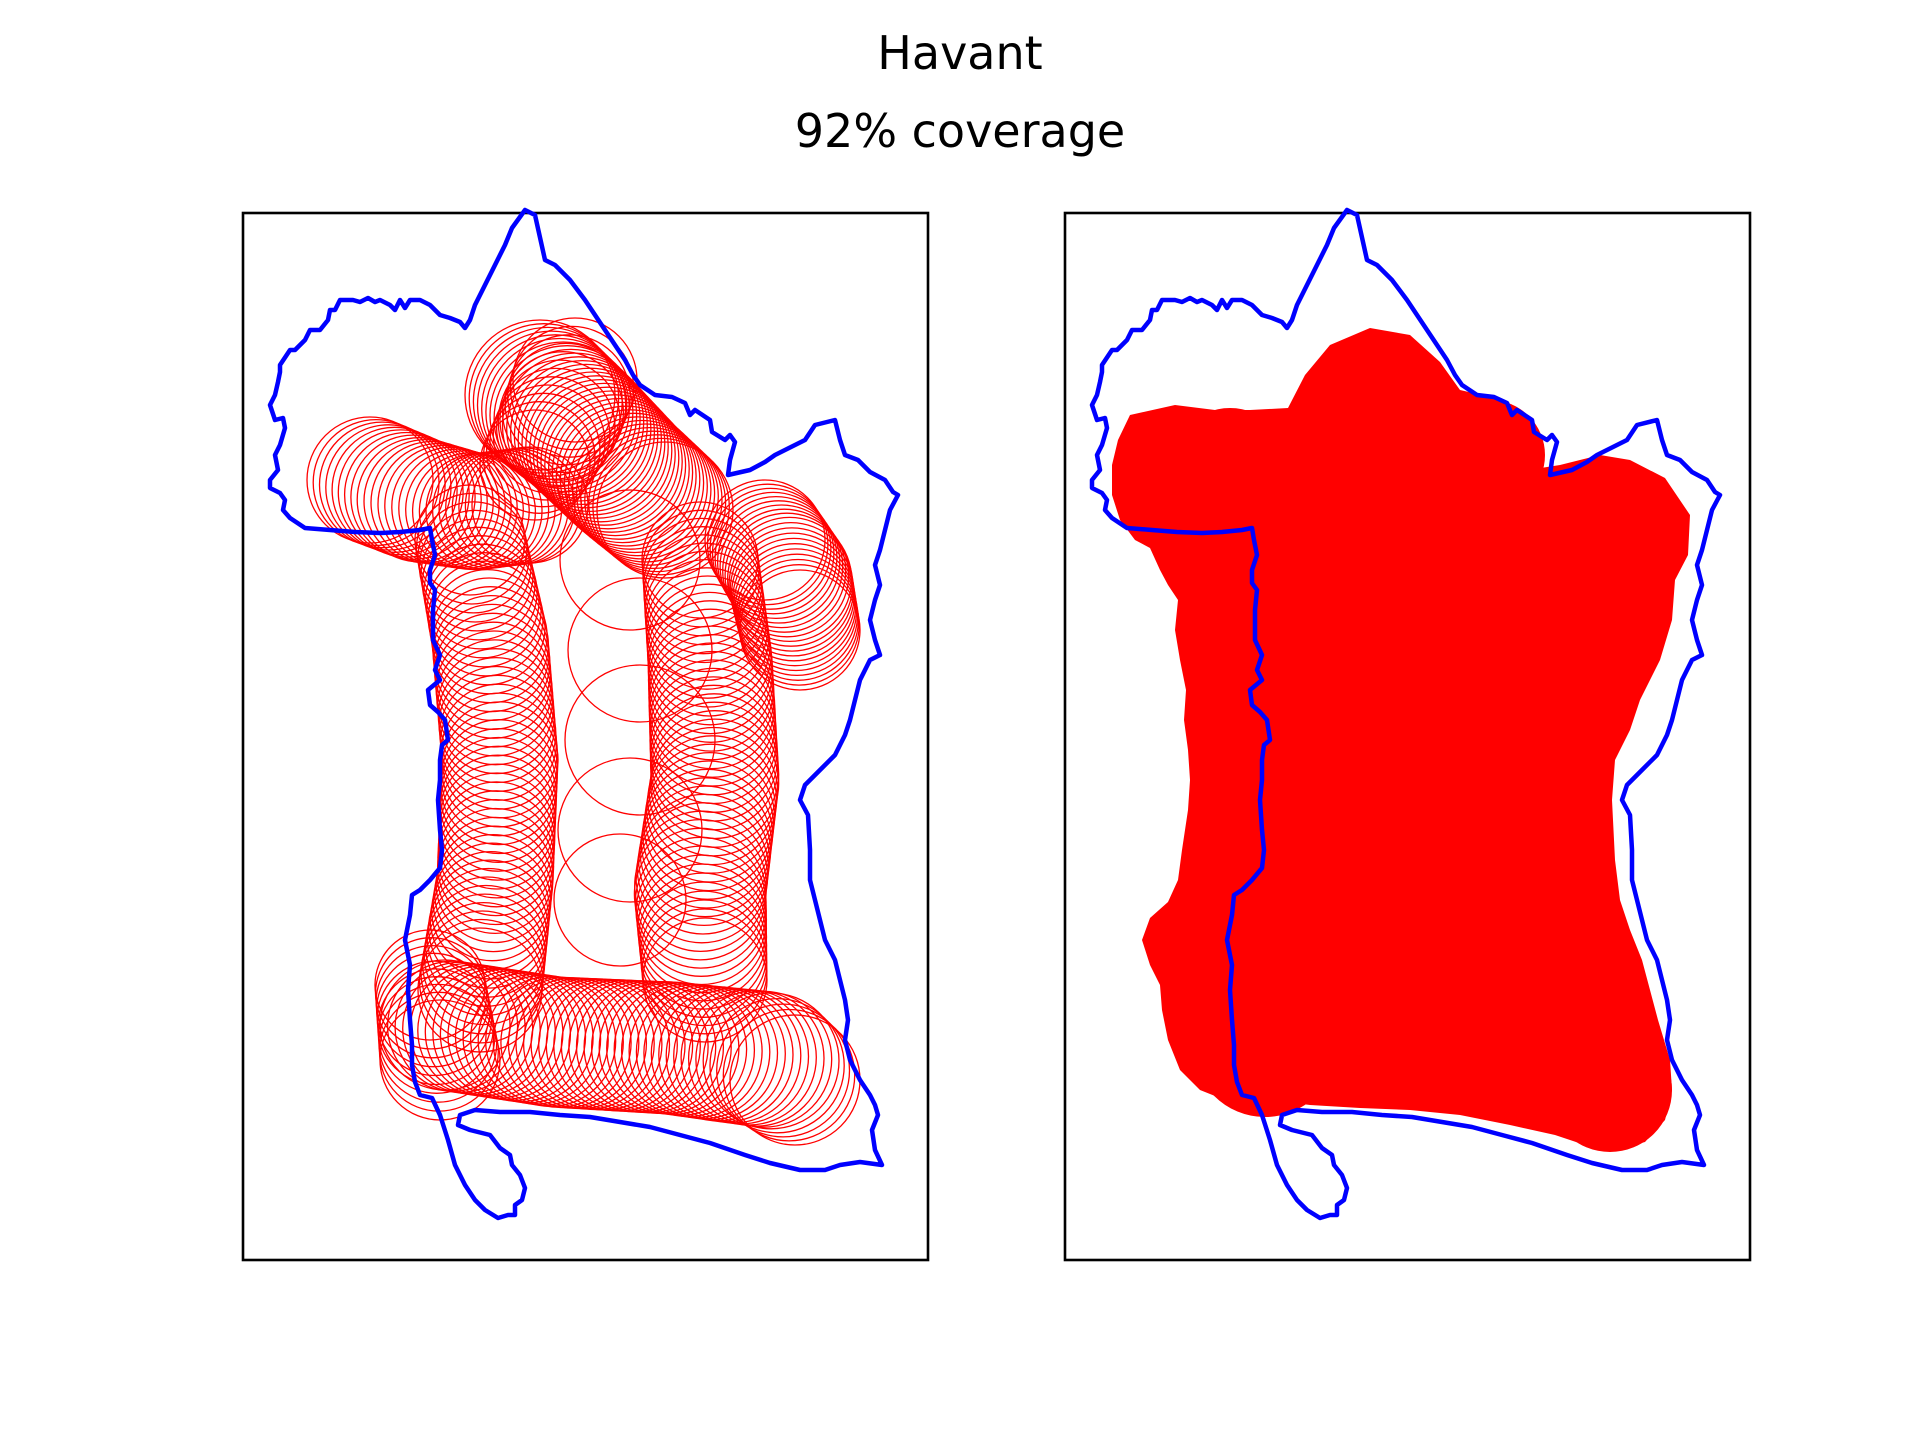 The width and height of the screenshot is (1920, 1440). Describe the element at coordinates (960, 131) in the screenshot. I see `figure-subtitle: 92% coverage` at that location.